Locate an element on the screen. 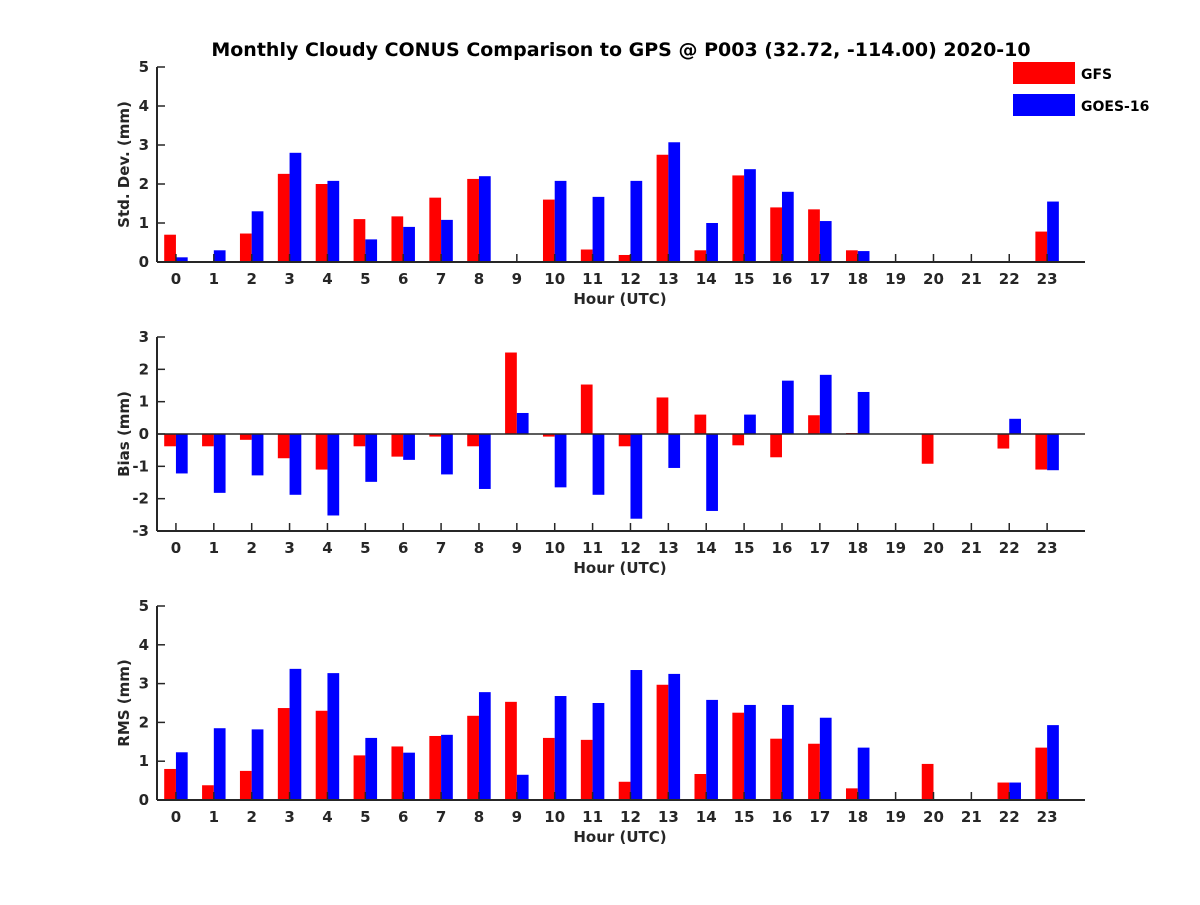 The height and width of the screenshot is (905, 1200). x-tick-label: 16 is located at coordinates (782, 548).